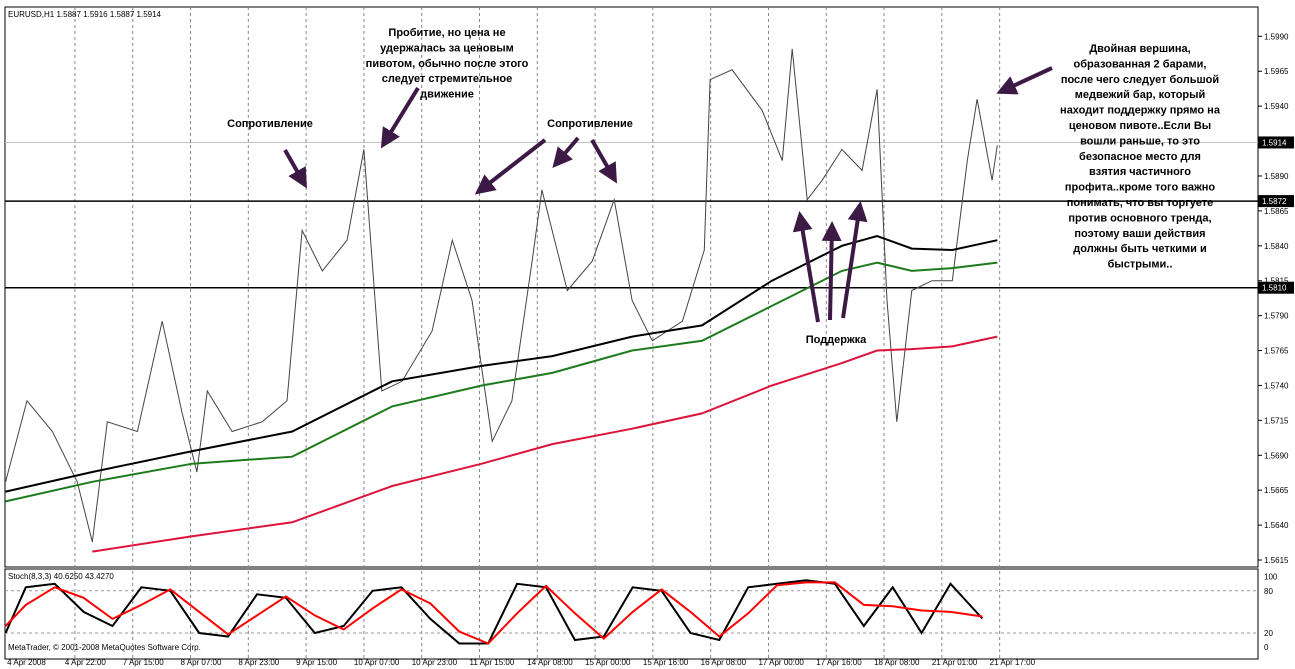 This screenshot has height=669, width=1295. Describe the element at coordinates (1276, 420) in the screenshot. I see `y-tick-label: 1.5715` at that location.